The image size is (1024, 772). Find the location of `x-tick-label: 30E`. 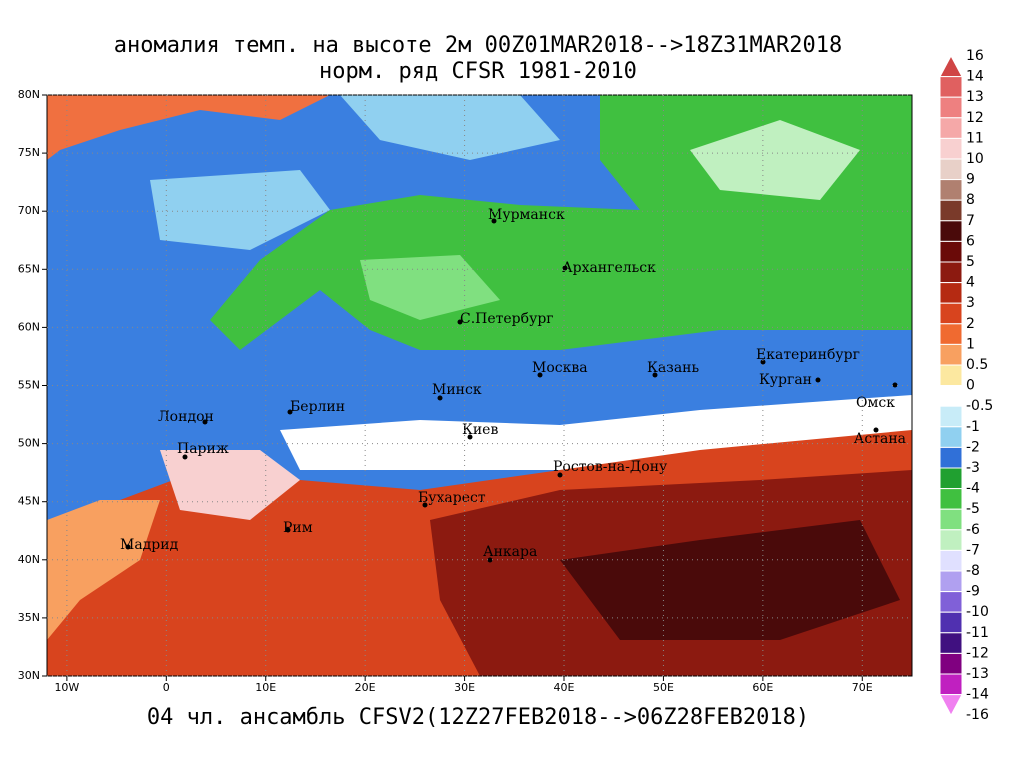

x-tick-label: 30E is located at coordinates (464, 687).